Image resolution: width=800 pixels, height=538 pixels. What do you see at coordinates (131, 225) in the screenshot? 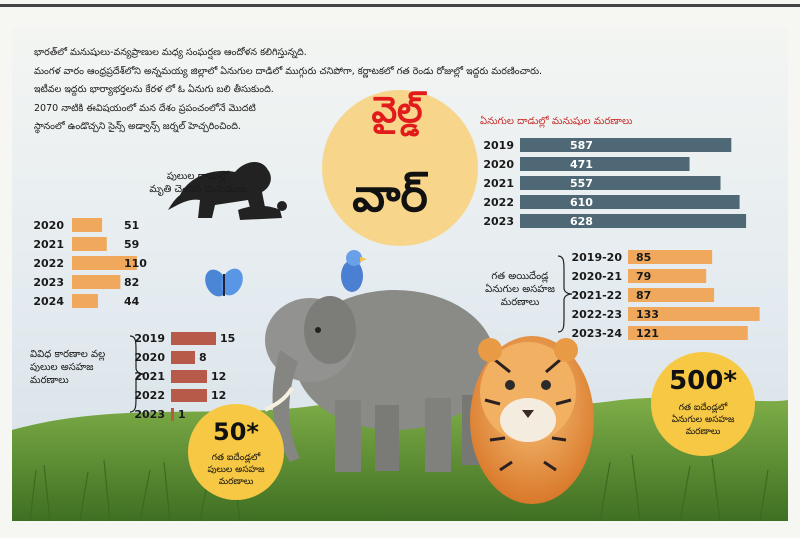
I see `tiger-attack-value-label: 51` at bounding box center [131, 225].